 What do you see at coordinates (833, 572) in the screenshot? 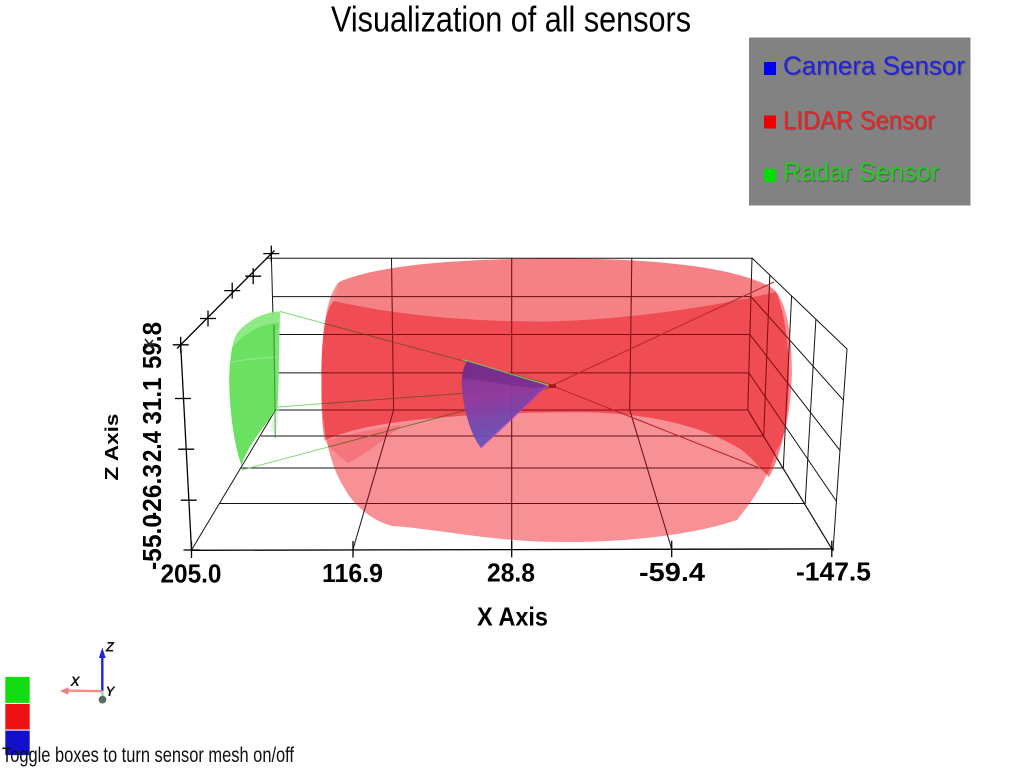
I see `svg-text: -147.5` at bounding box center [833, 572].